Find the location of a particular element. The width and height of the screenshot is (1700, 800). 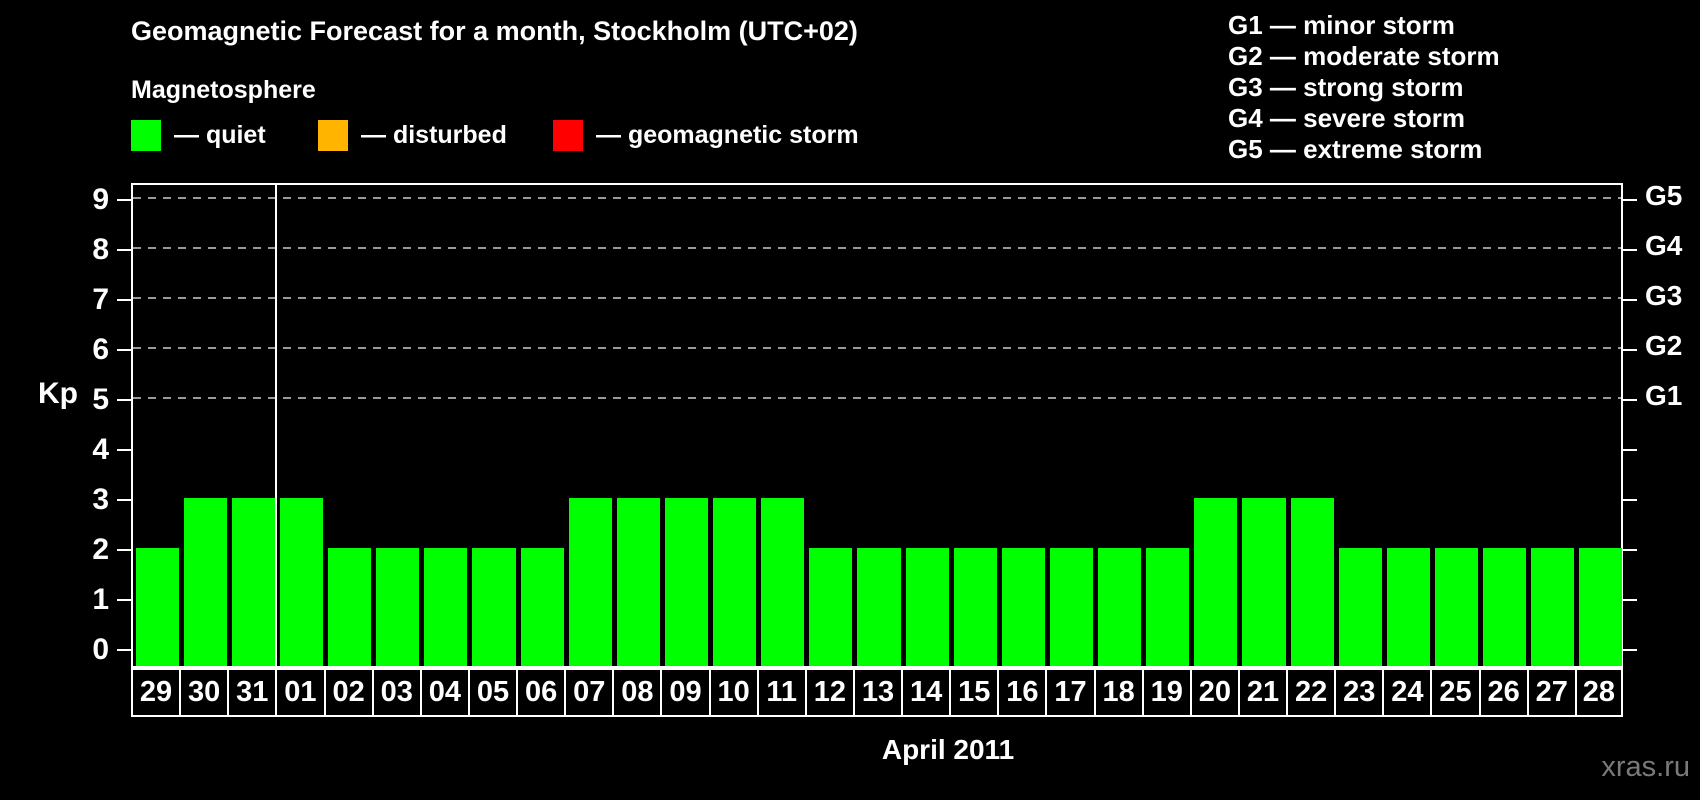

day-label-cell: 01 is located at coordinates (300, 692).